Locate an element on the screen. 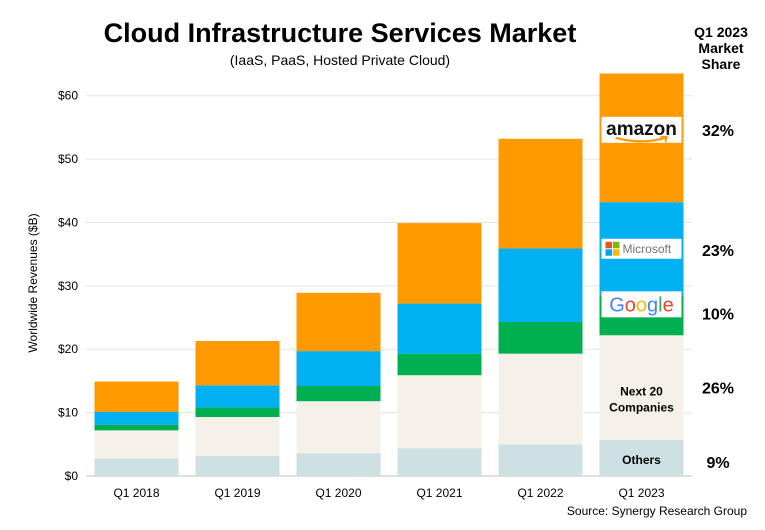  amazon-logo-text: amazon is located at coordinates (641, 129).